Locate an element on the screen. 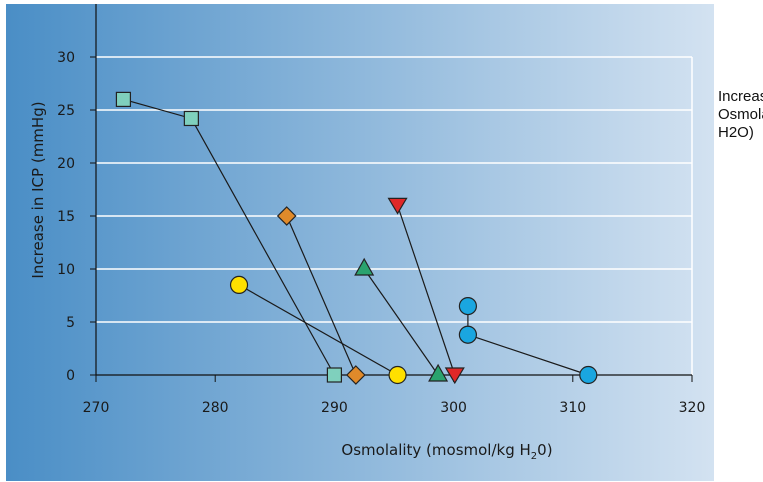 The image size is (763, 482). series-2-line is located at coordinates (318, 330).